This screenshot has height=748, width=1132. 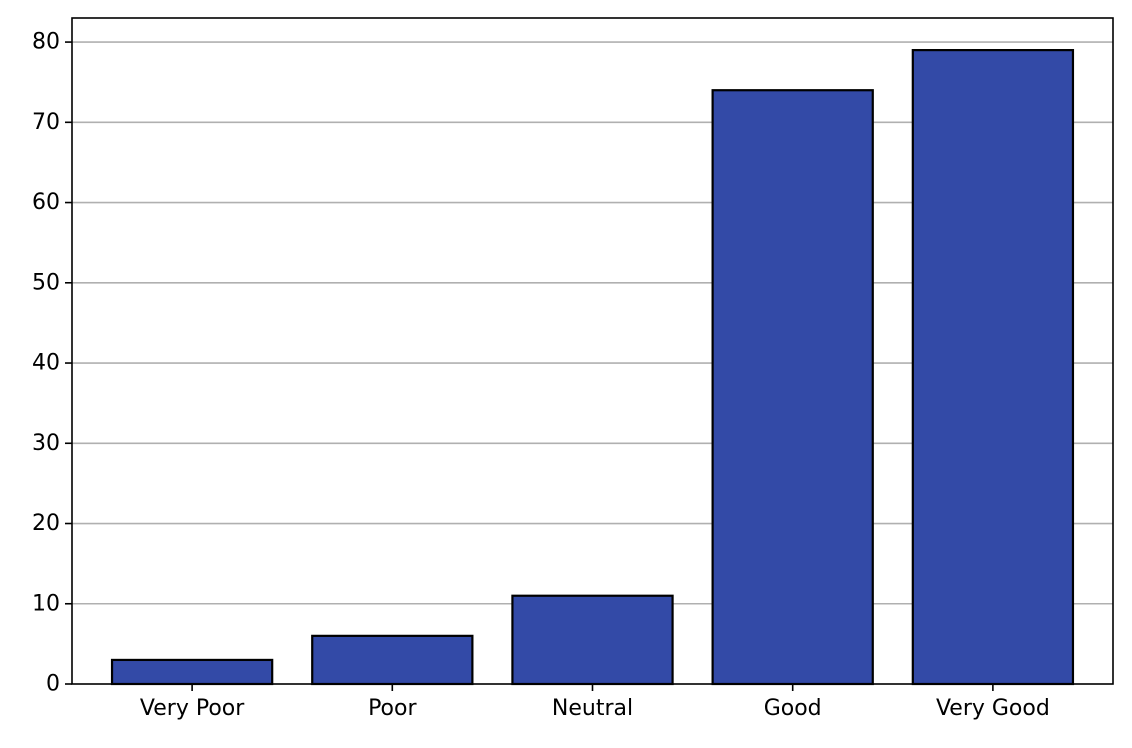 I want to click on x-tick-label: Very Good, so click(x=993, y=708).